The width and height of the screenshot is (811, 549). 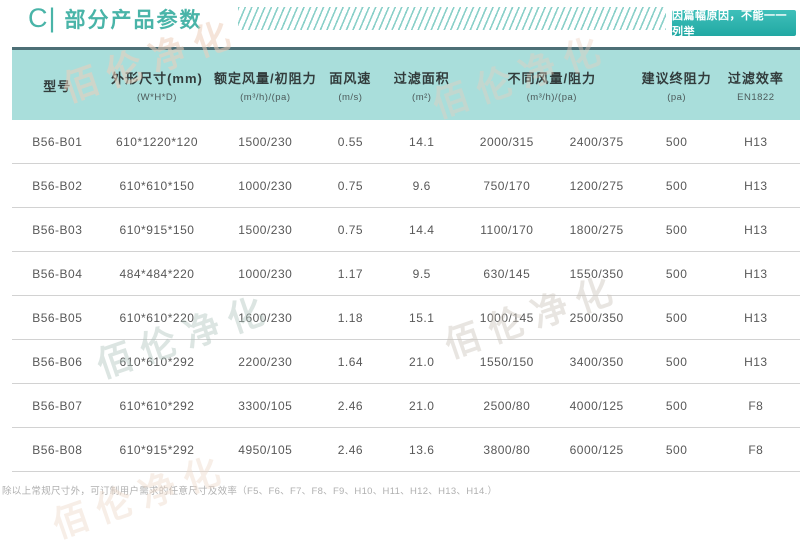 What do you see at coordinates (421, 78) in the screenshot?
I see `column-header-label: 过滤面积` at bounding box center [421, 78].